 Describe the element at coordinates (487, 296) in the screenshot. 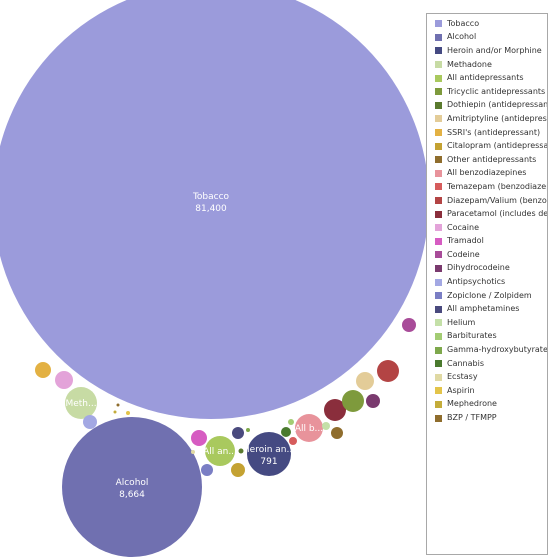

I see `legend-item-zopiclone-zolpidem: Zopiclone / Zolpidem` at that location.